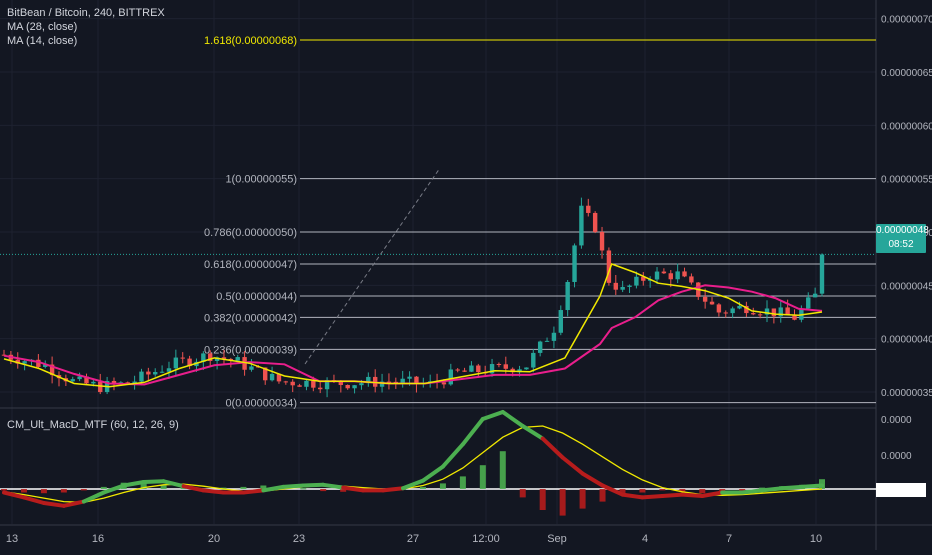 This screenshot has height=555, width=932. Describe the element at coordinates (86, 13) in the screenshot. I see `symbol-label: BitBean / Bitcoin, 240, BITTREX` at that location.